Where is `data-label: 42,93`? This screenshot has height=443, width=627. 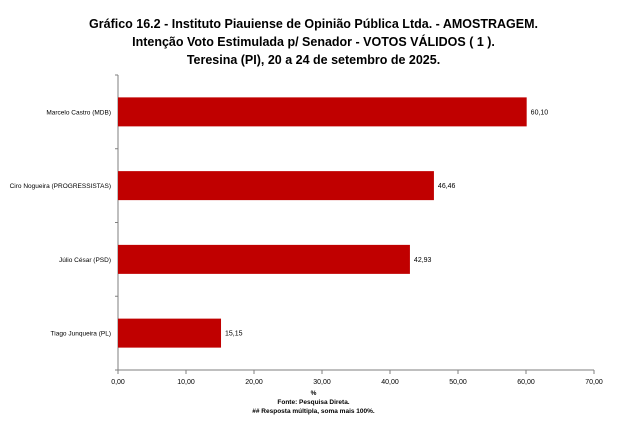
data-label: 42,93 is located at coordinates (423, 260).